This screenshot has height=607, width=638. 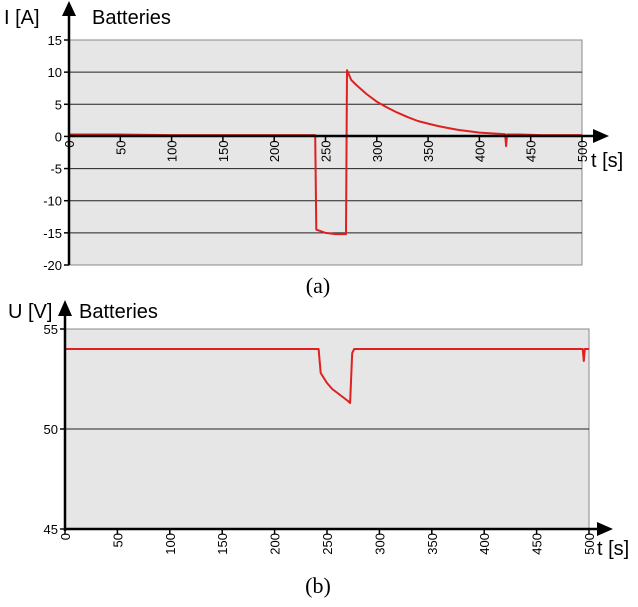 I want to click on x-tick-label-b: 200, so click(x=275, y=544).